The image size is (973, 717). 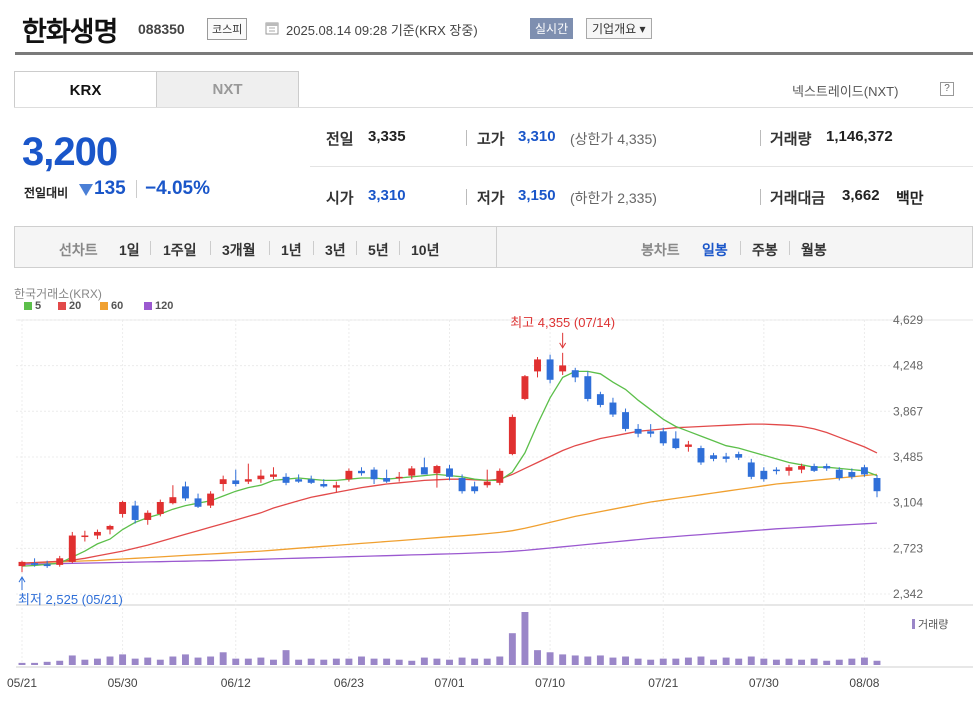 I want to click on low-value: 3,150, so click(x=537, y=195).